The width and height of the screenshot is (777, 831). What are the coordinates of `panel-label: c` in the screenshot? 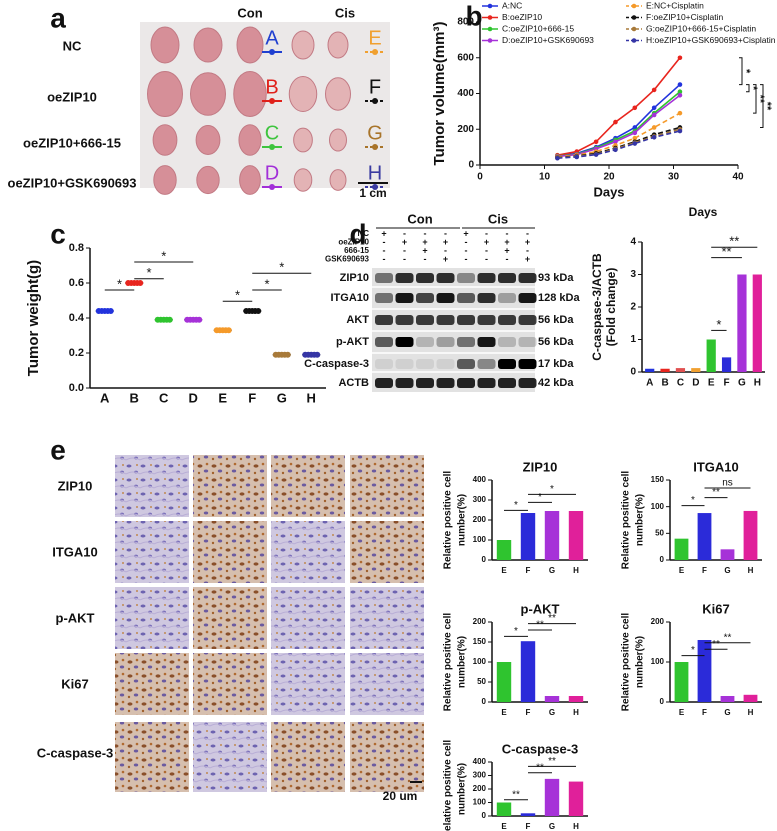 It's located at (58, 233).